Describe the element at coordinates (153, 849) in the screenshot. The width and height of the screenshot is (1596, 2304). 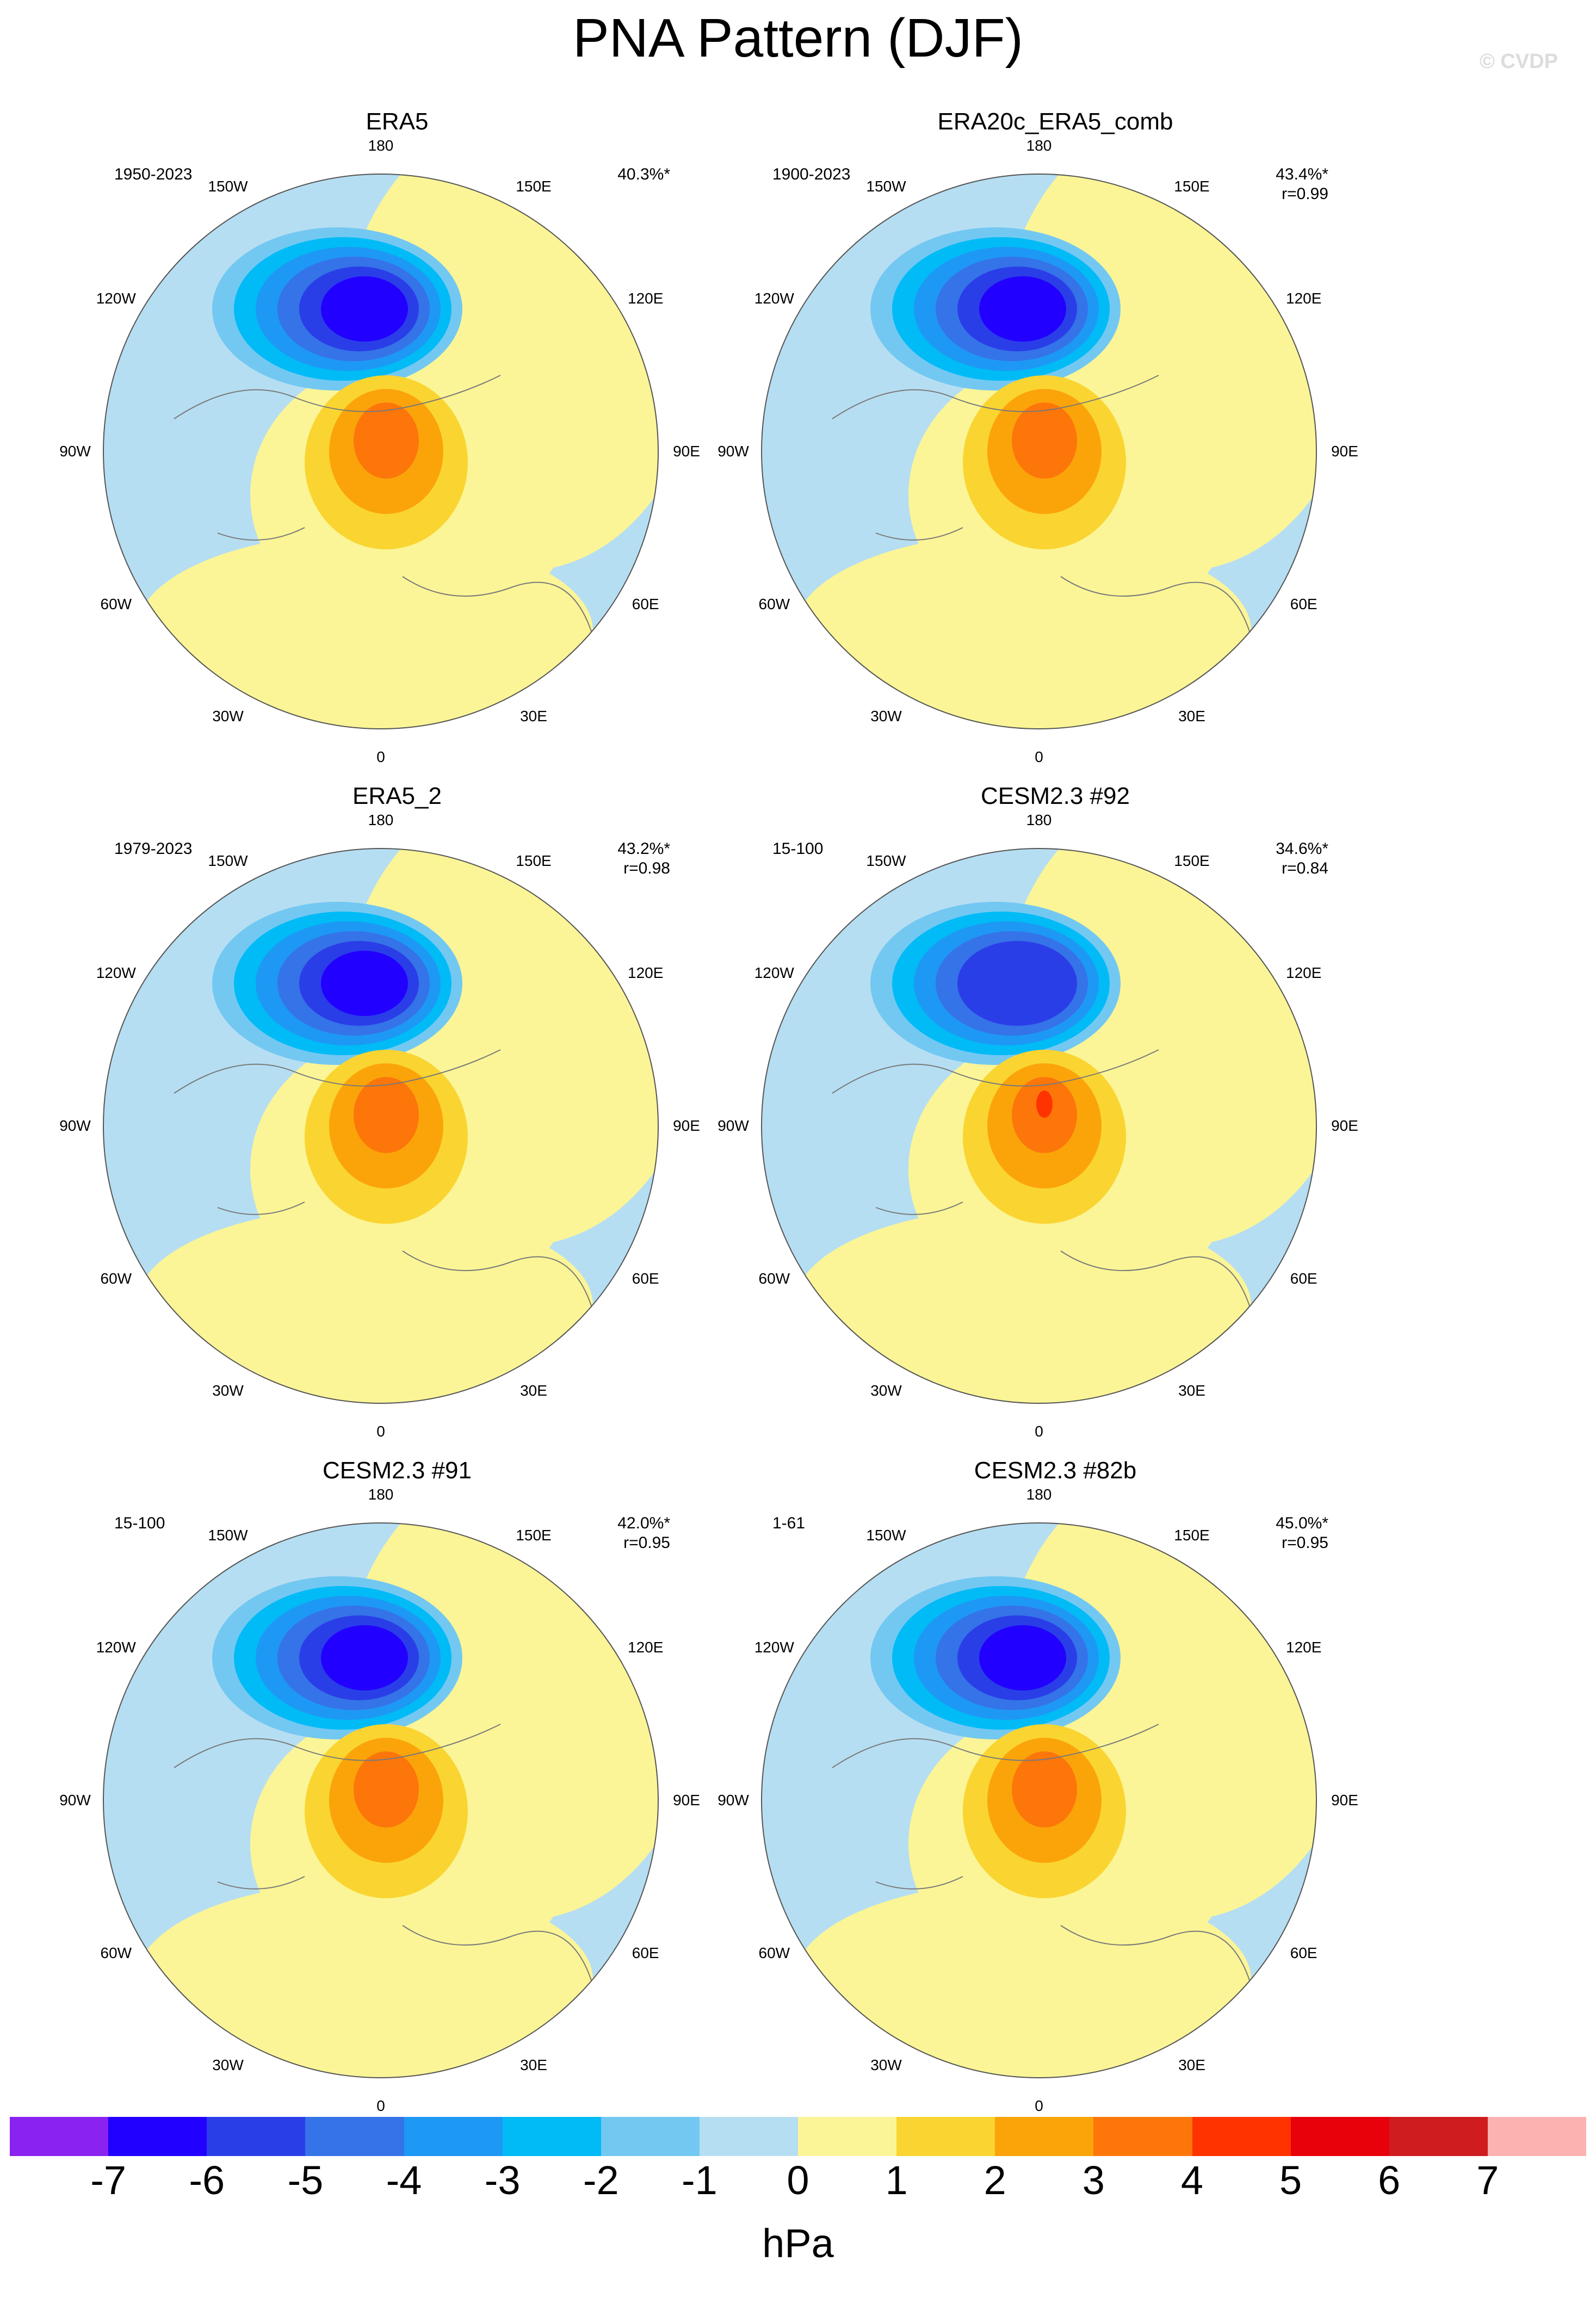
I see `period-label: 1979-2023` at that location.